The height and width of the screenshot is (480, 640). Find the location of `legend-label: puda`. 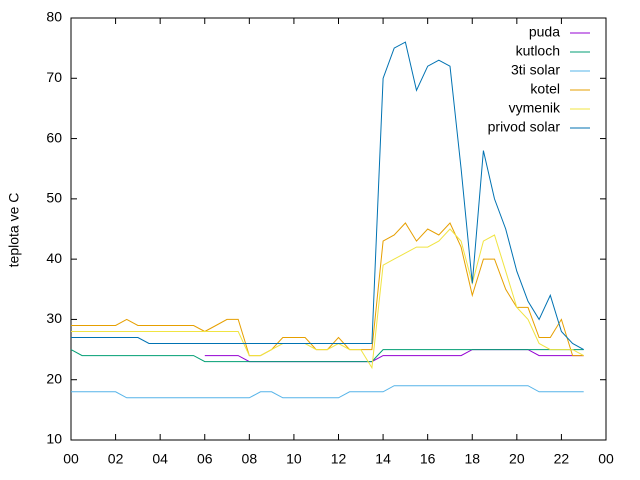

legend-label: puda is located at coordinates (544, 32).